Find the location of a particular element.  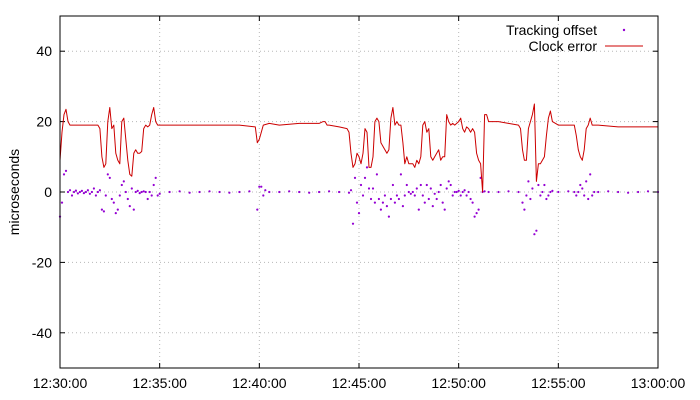

x-tick-label: 12:35:00 is located at coordinates (159, 383).